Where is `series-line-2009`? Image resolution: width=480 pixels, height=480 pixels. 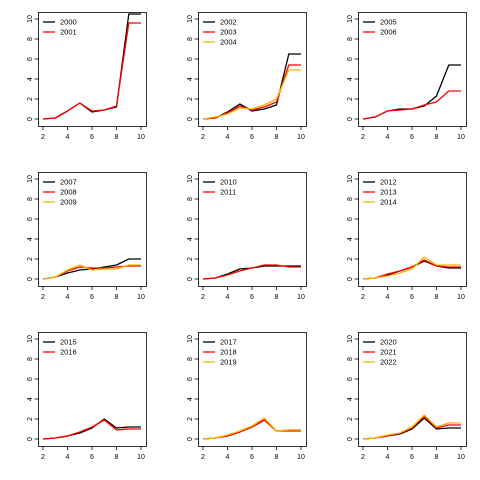
series-line-2009 is located at coordinates (91, 272).